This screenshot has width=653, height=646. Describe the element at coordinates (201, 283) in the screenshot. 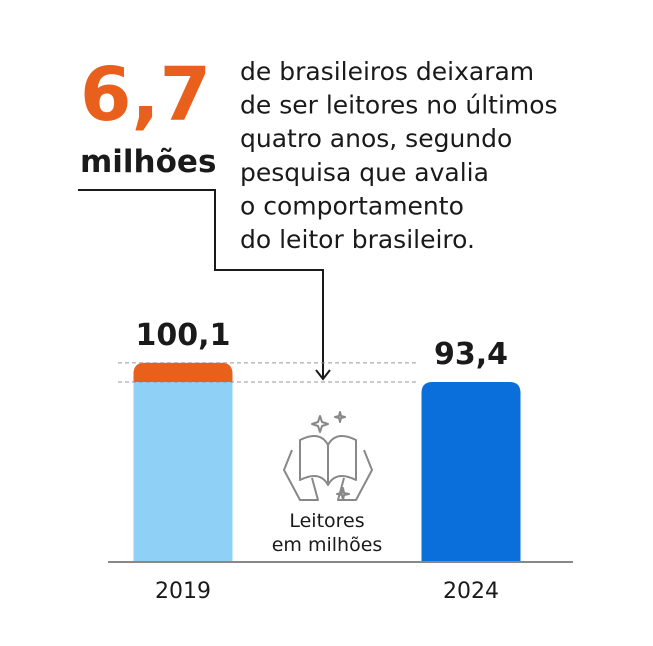

I see `connector` at that location.